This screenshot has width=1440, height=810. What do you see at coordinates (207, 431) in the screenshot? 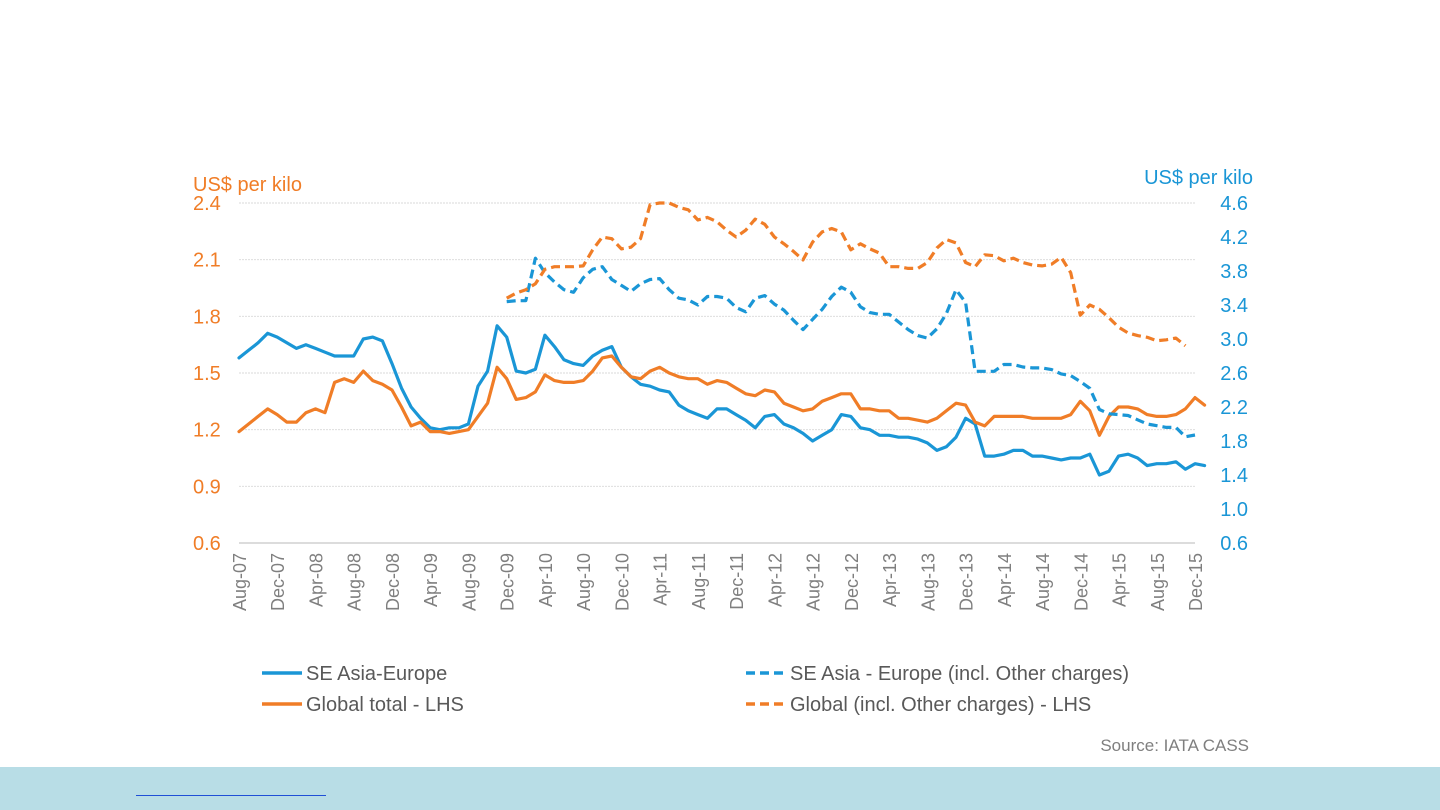
I see `left-tick-label: 1.2` at bounding box center [207, 431].